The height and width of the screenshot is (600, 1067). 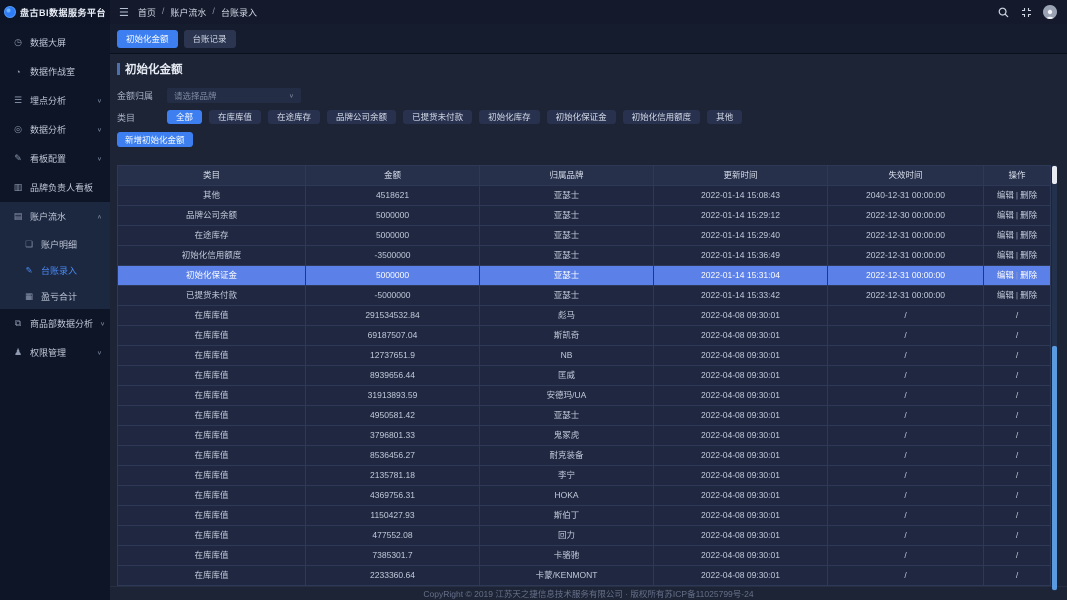 I want to click on table-row: 在库库值 69187507.04 斯凯奇 2022-04-08 09:30:01//, so click(x=584, y=335).